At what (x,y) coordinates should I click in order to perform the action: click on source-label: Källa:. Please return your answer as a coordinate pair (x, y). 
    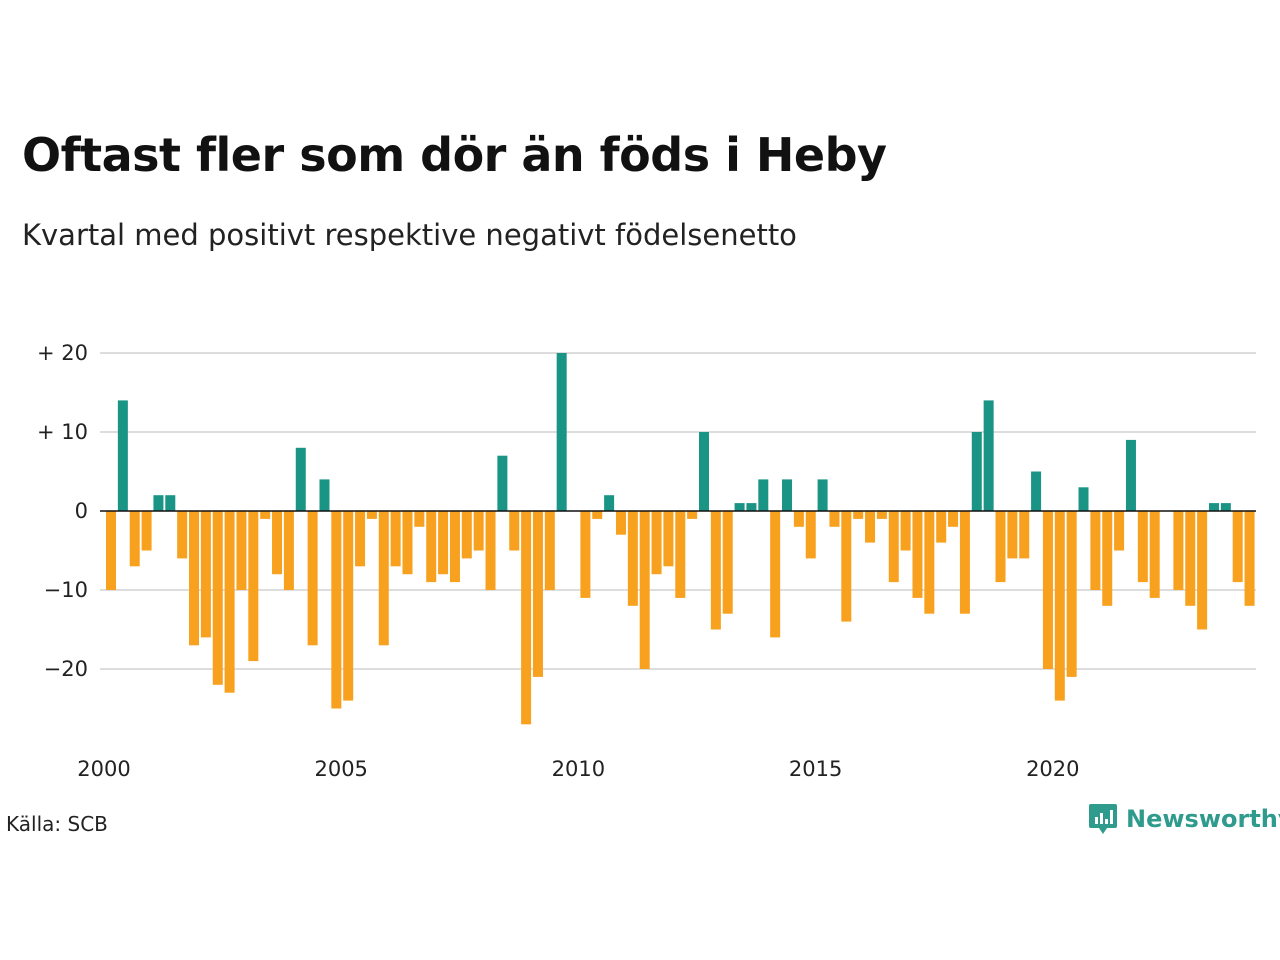
    Looking at the image, I should click on (34, 824).